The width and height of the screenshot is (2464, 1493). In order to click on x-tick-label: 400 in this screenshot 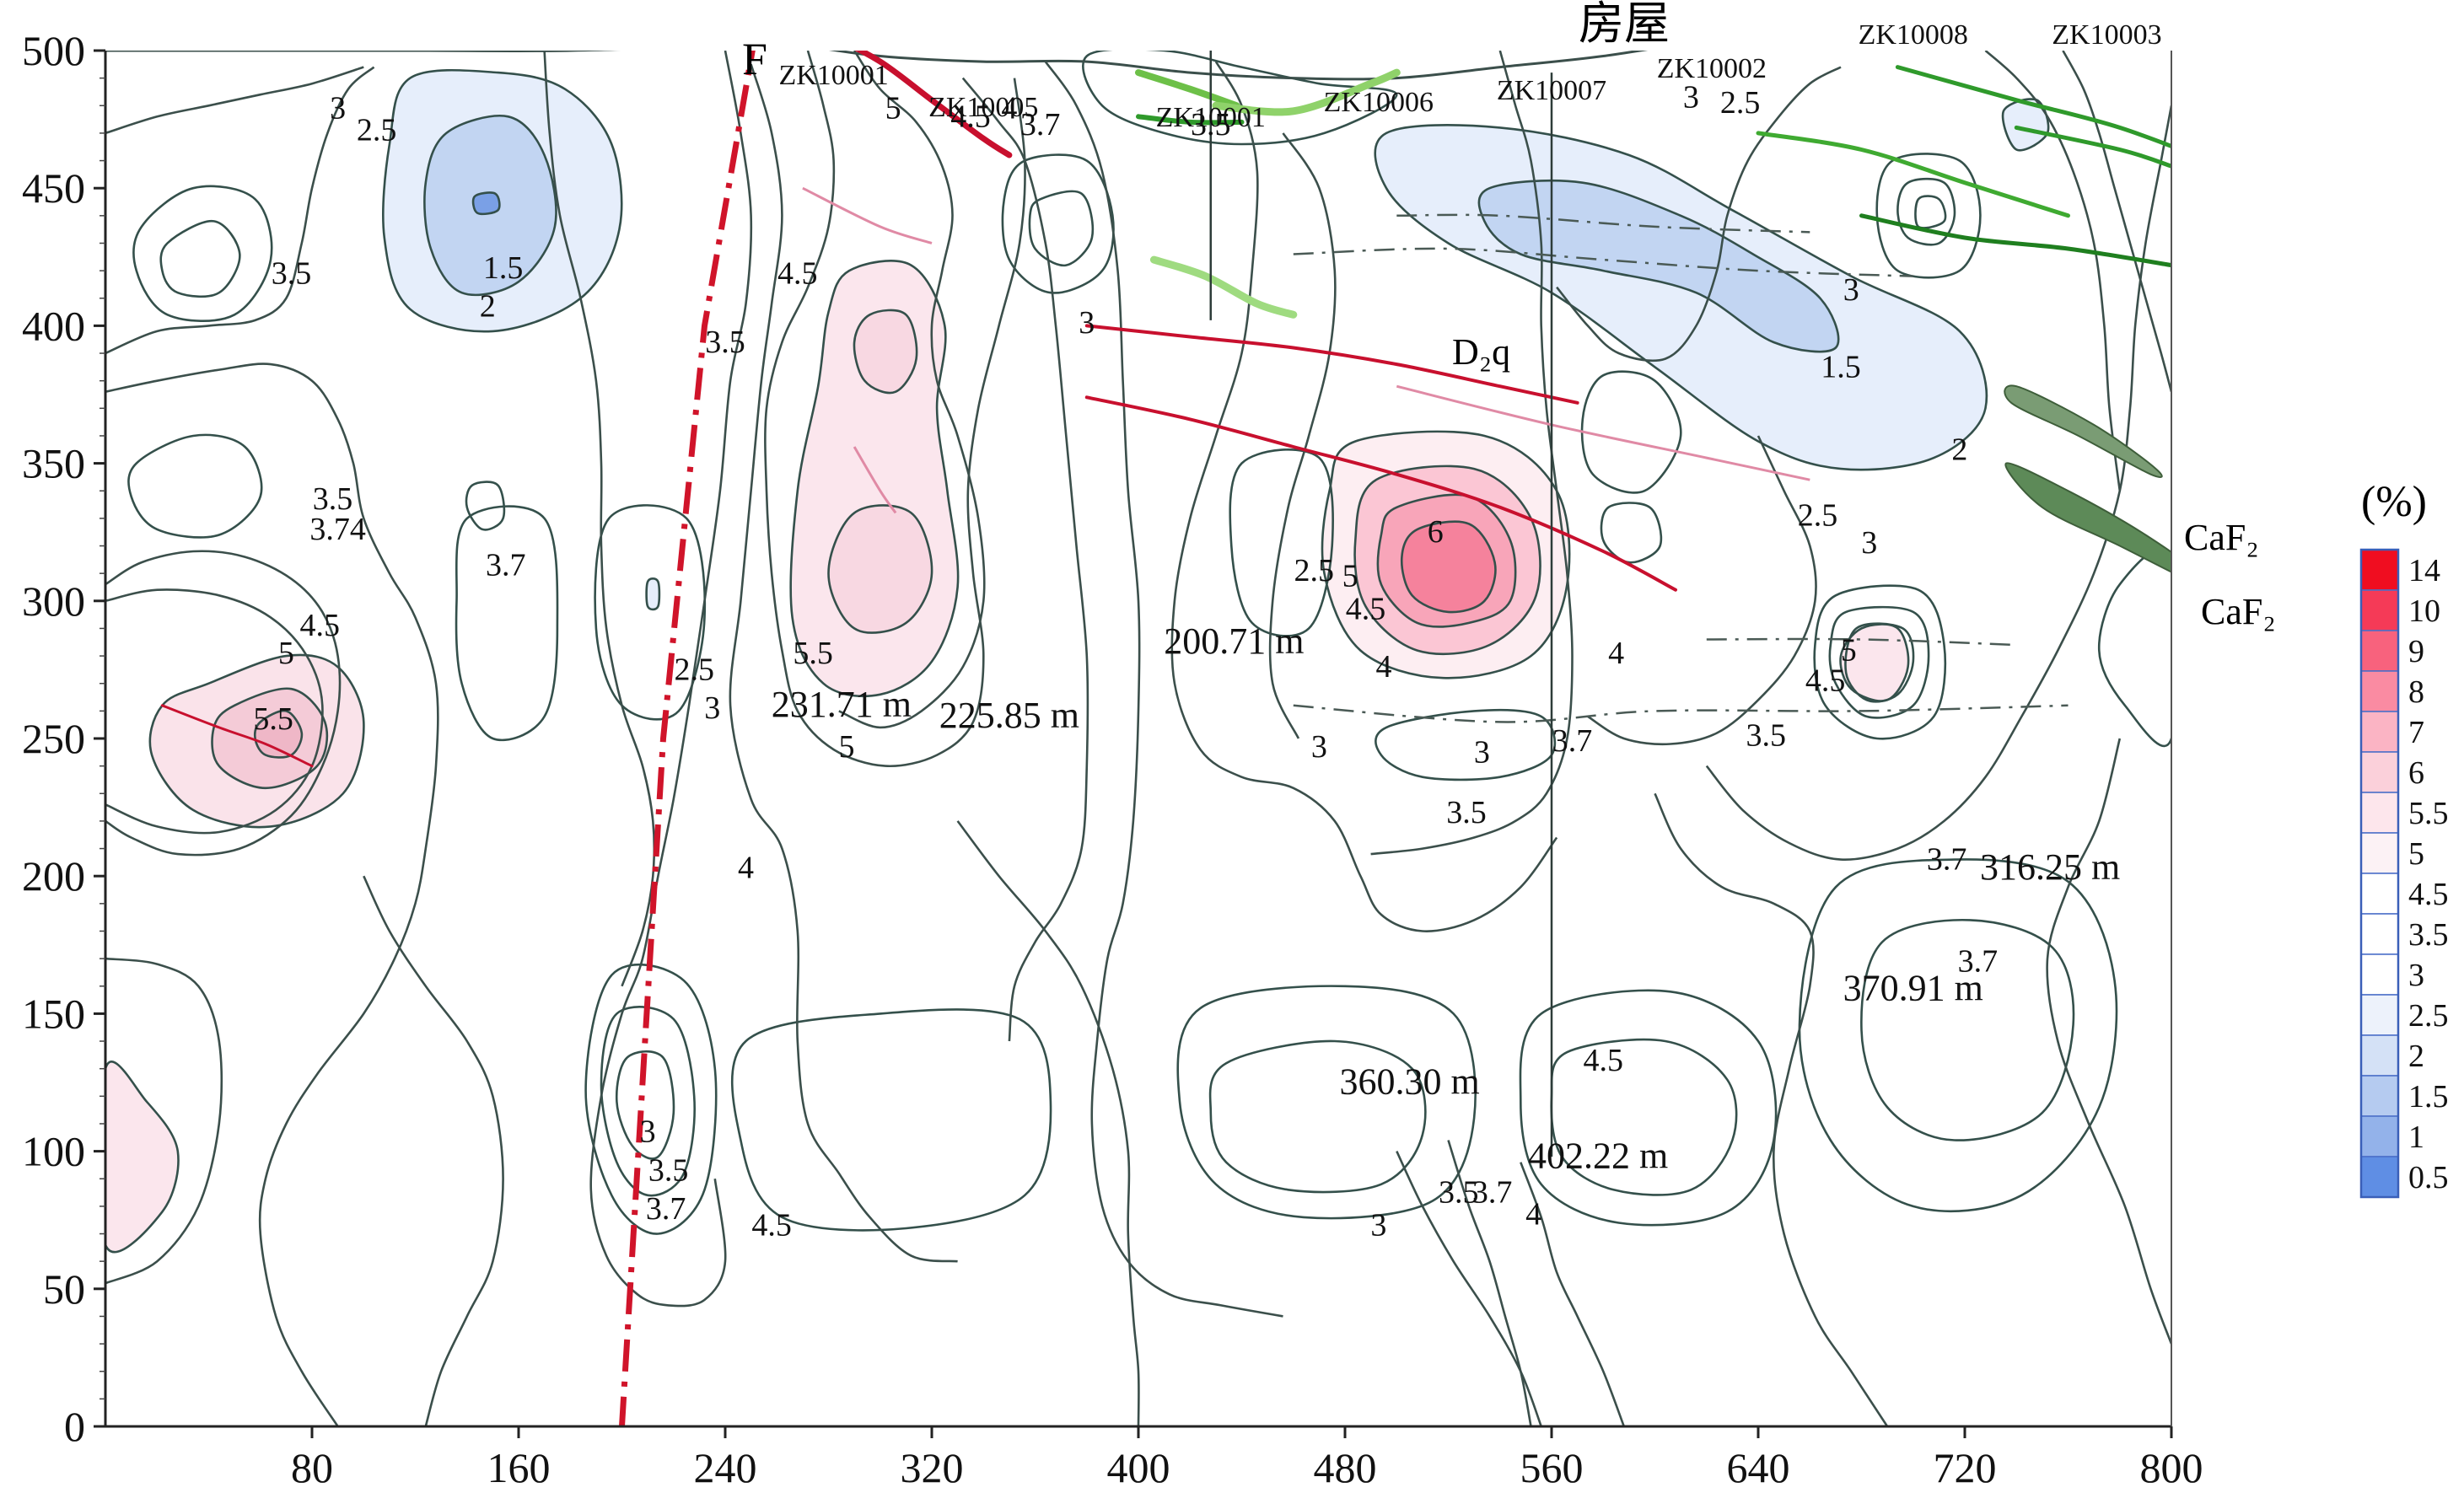, I will do `click(1138, 1467)`.